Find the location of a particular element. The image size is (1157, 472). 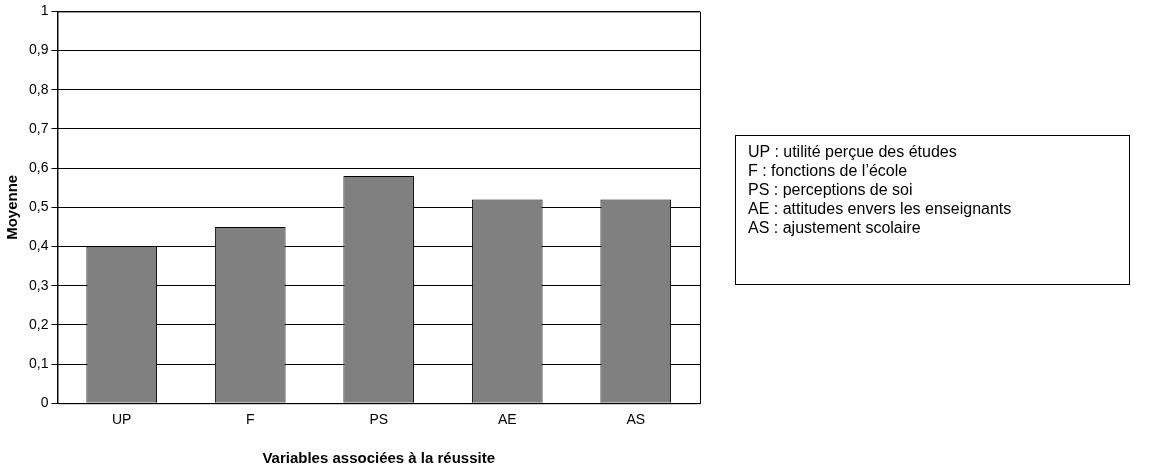

text: UP : utilité perçue des études is located at coordinates (853, 151).